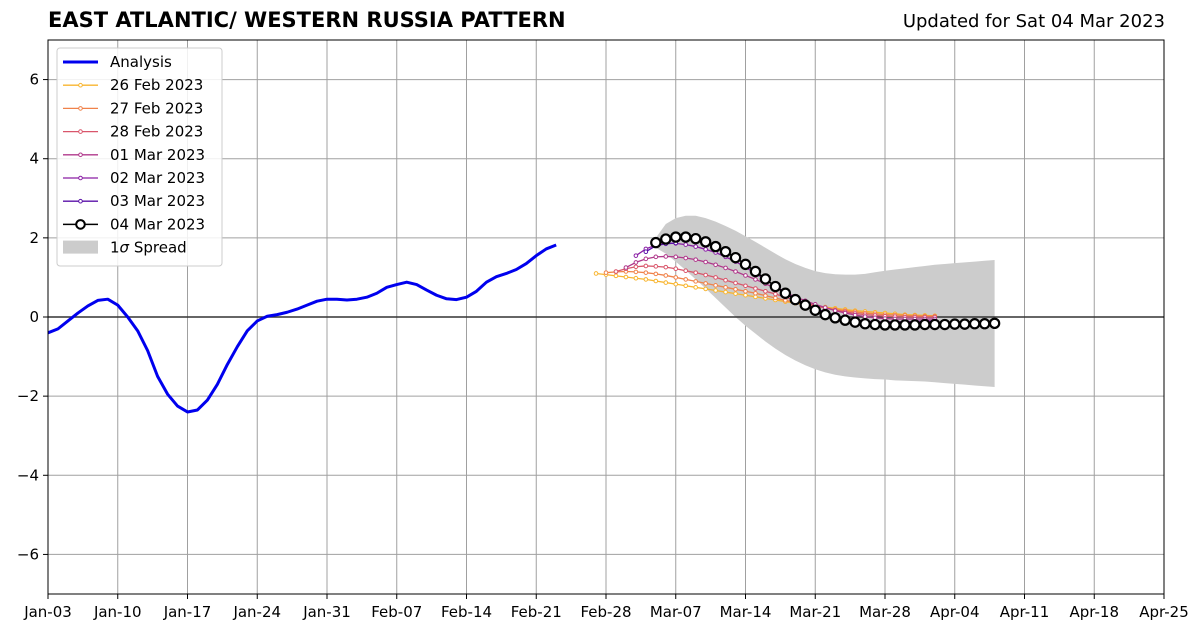 The image size is (1203, 633). What do you see at coordinates (47, 612) in the screenshot?
I see `x-tick-label: Jan-03` at bounding box center [47, 612].